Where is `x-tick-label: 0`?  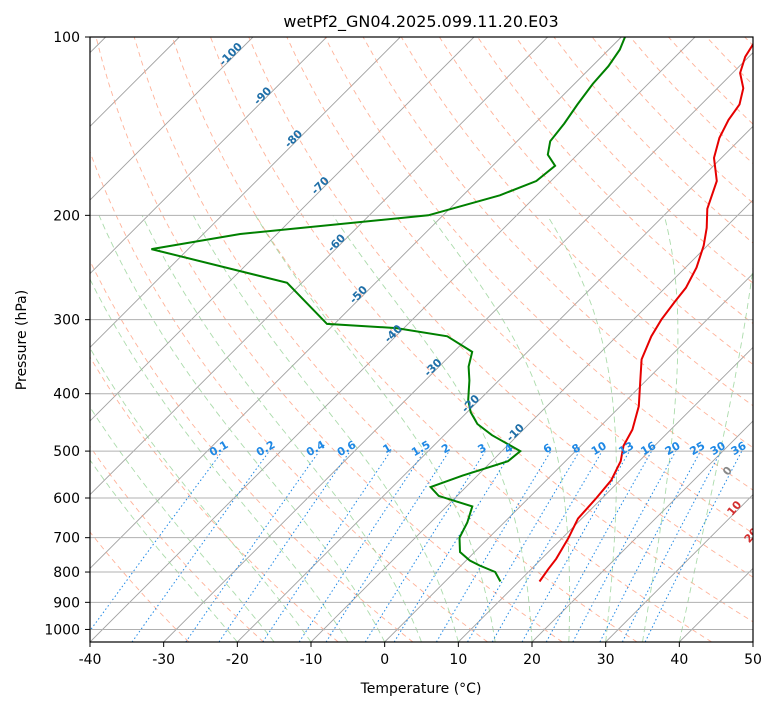
x-tick-label: 0 is located at coordinates (384, 660).